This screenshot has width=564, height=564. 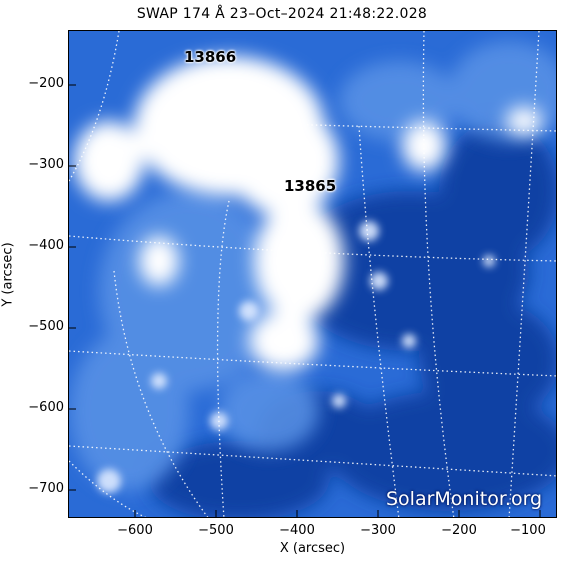 I want to click on y-tick-label: −200, so click(x=46, y=83).